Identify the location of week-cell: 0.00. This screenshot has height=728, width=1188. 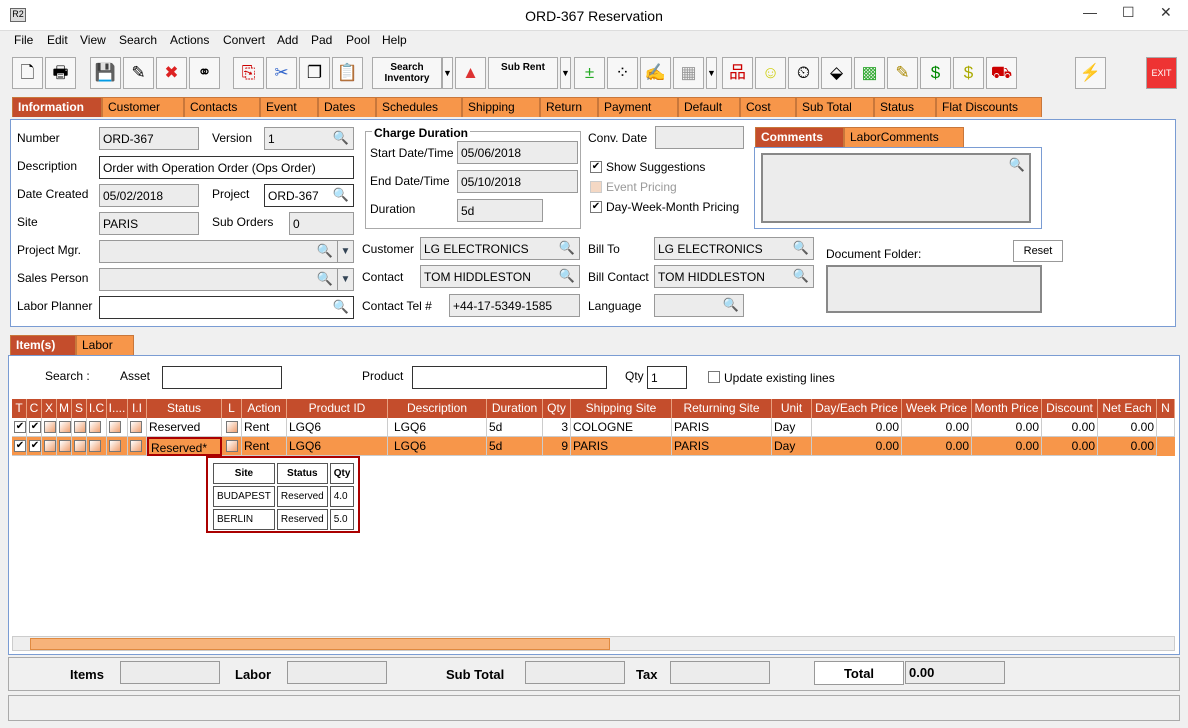
(937, 446).